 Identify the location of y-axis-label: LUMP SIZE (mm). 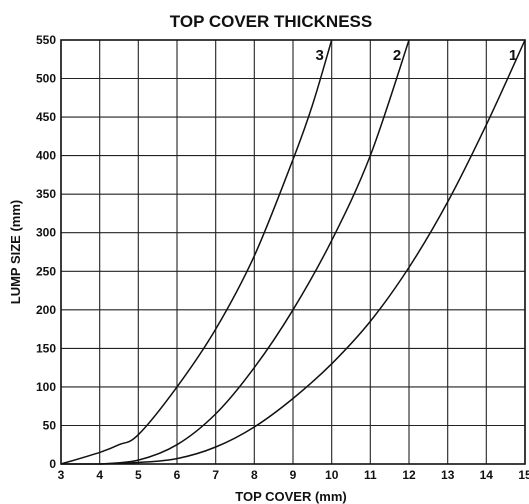
(15, 252).